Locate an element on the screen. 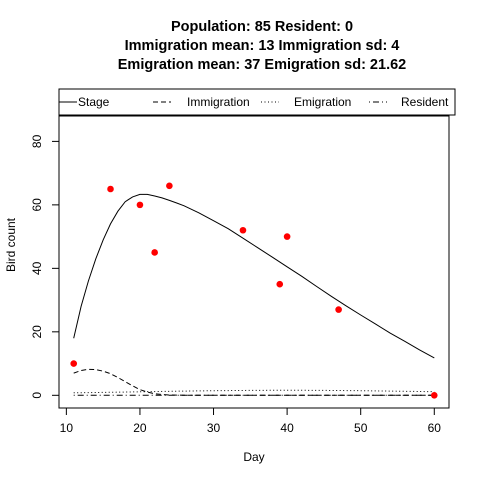  legend-box is located at coordinates (257, 102).